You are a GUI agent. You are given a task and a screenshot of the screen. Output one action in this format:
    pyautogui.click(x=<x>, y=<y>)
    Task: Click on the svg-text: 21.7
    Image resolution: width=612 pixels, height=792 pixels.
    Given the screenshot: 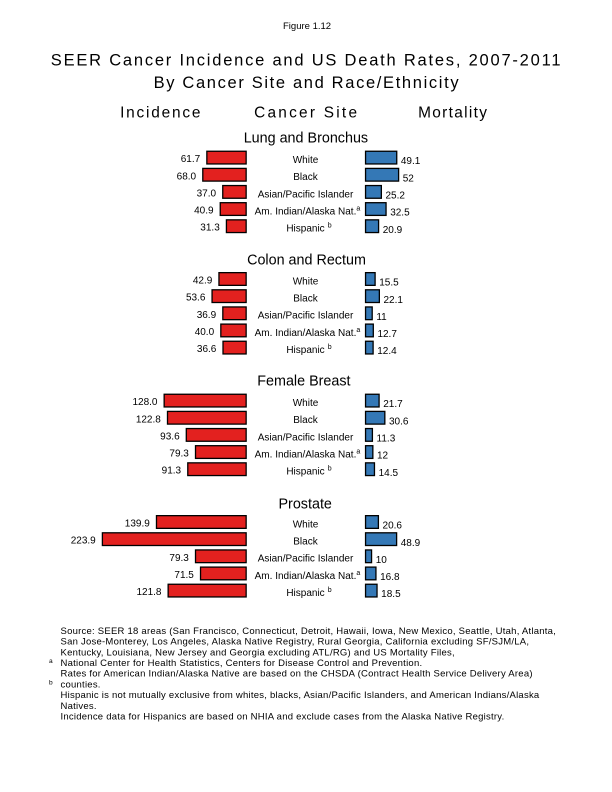 What is the action you would take?
    pyautogui.click(x=393, y=404)
    